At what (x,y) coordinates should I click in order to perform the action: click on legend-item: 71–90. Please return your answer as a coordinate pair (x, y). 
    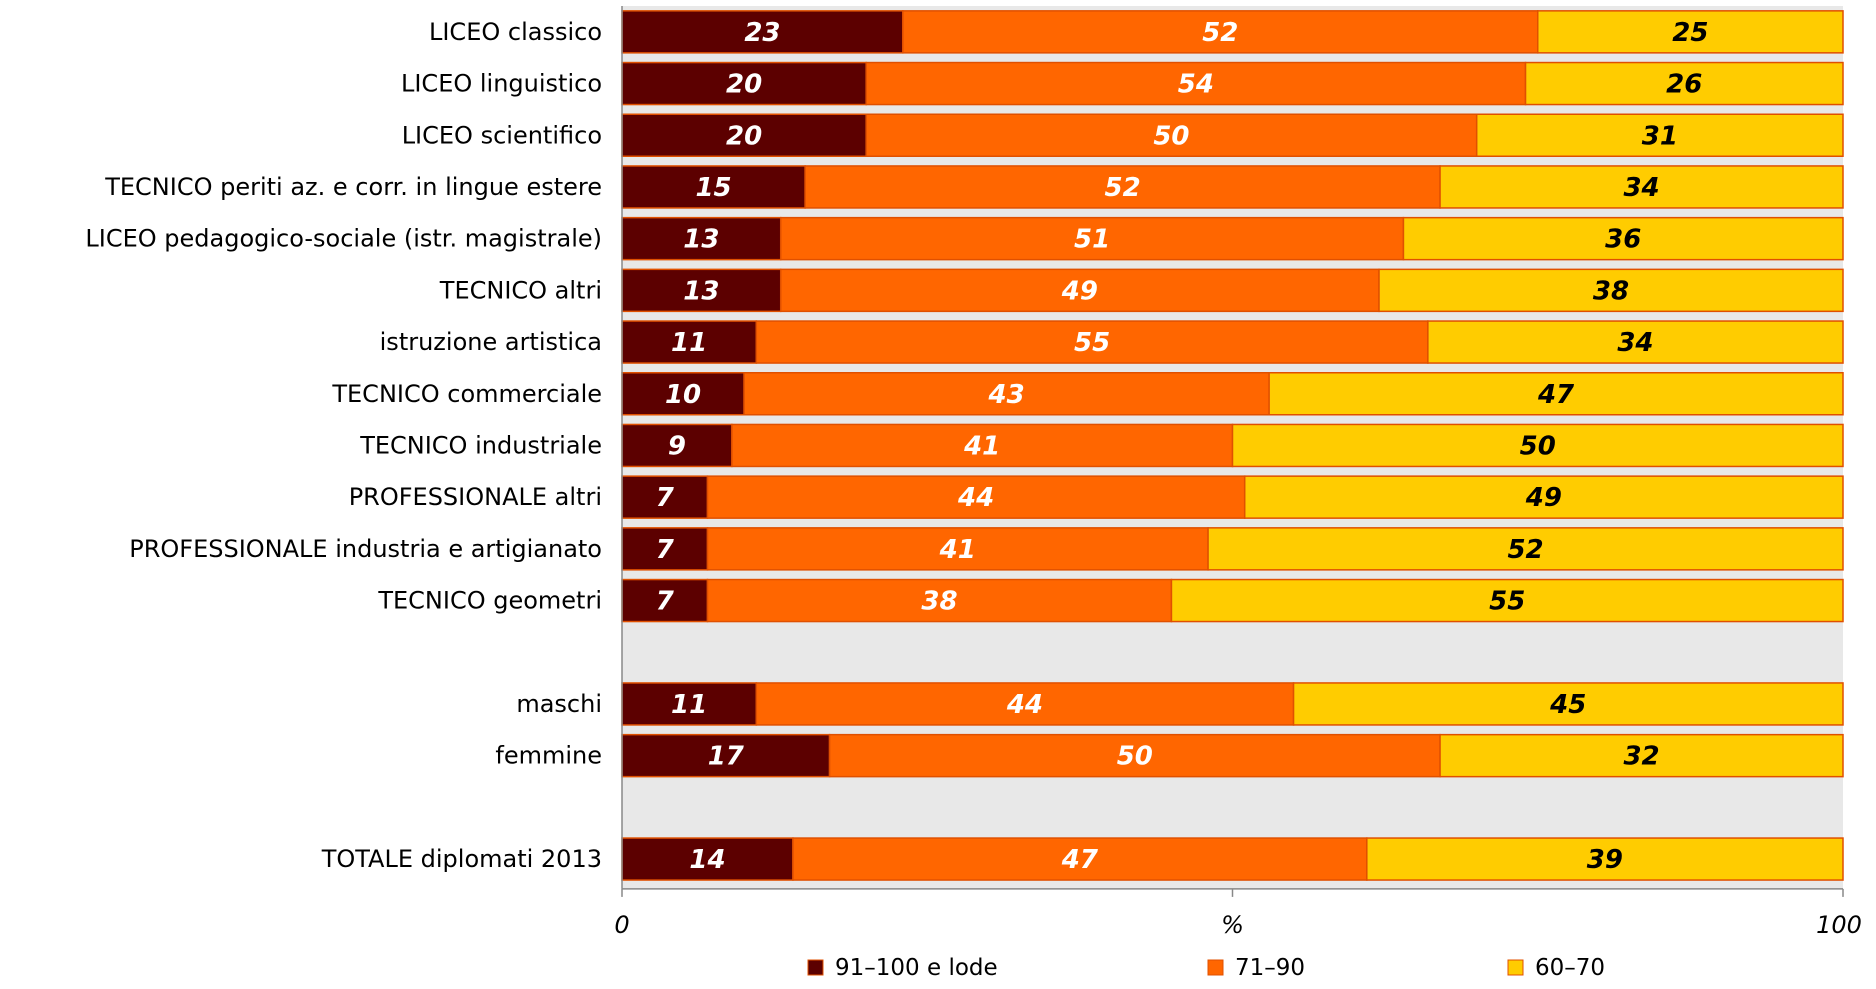
    Looking at the image, I should click on (1256, 968).